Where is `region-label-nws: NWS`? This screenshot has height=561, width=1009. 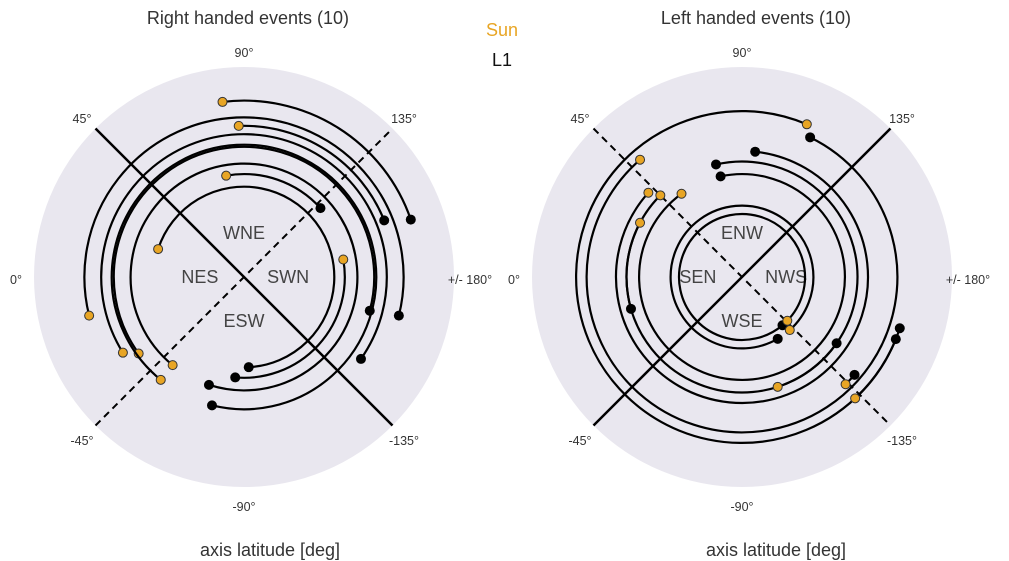
region-label-nws: NWS is located at coordinates (786, 277).